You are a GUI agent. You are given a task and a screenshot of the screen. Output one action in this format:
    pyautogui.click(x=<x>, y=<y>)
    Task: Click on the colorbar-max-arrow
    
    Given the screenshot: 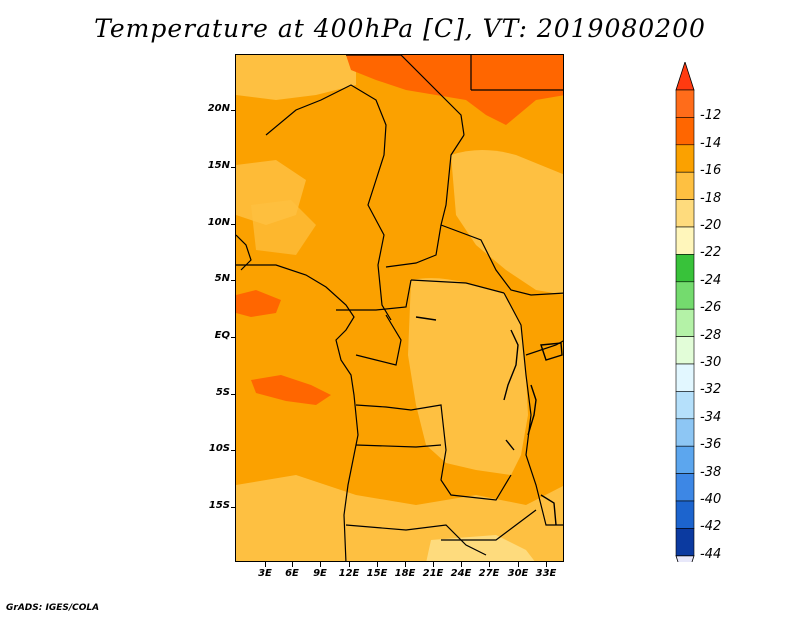 What is the action you would take?
    pyautogui.click(x=685, y=76)
    